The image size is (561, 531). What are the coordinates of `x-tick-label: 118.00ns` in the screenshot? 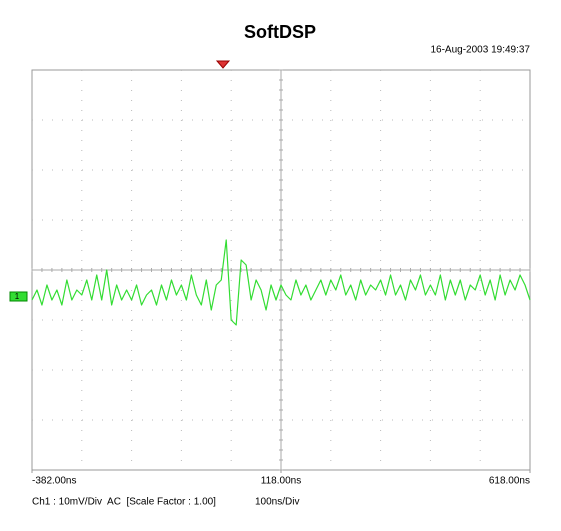 It's located at (281, 481).